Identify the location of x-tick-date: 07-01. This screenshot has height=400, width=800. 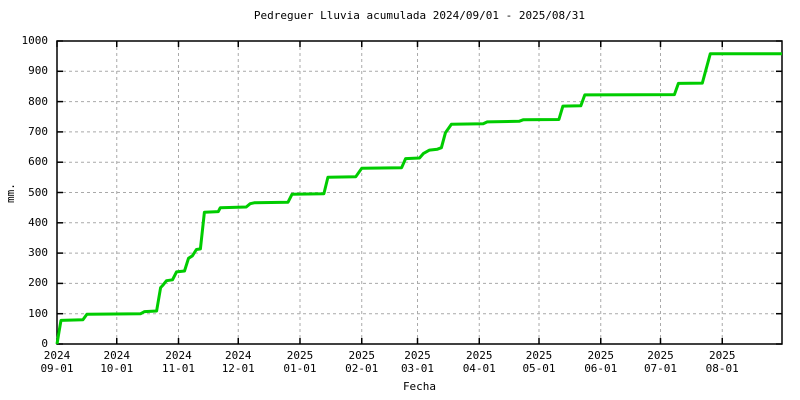
(660, 368).